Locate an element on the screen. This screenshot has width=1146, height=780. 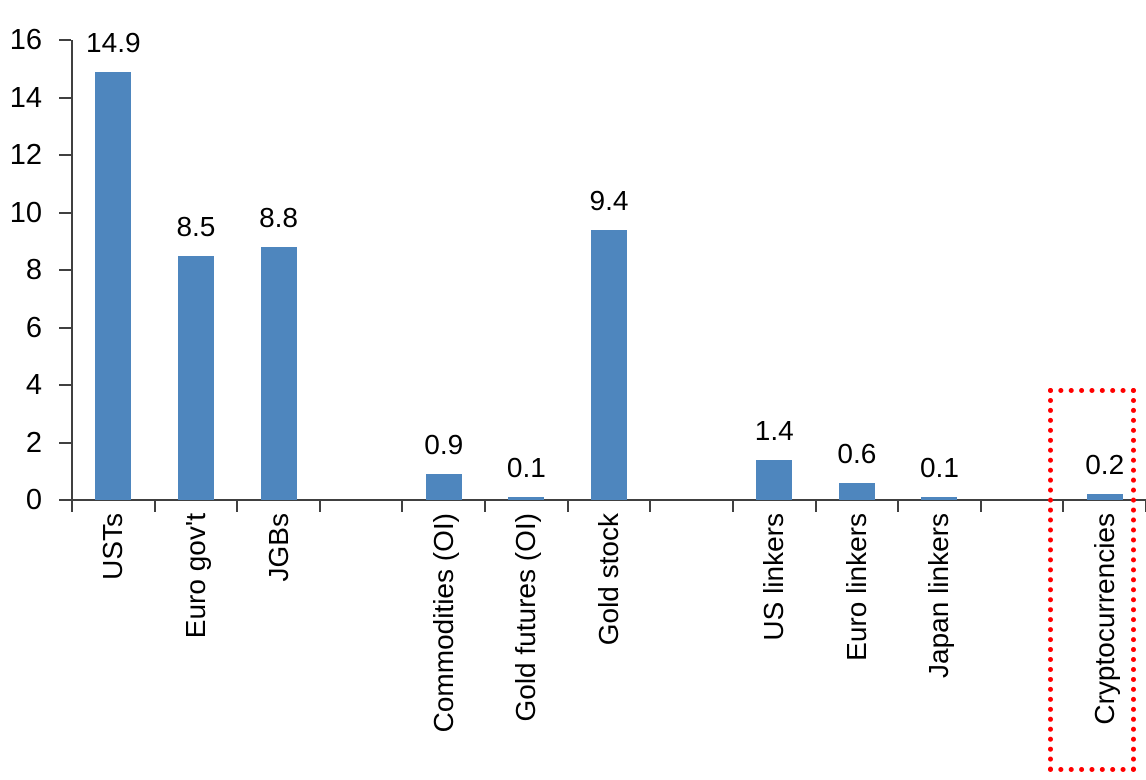
y-axis-tick-label: 16 is located at coordinates (25, 40).